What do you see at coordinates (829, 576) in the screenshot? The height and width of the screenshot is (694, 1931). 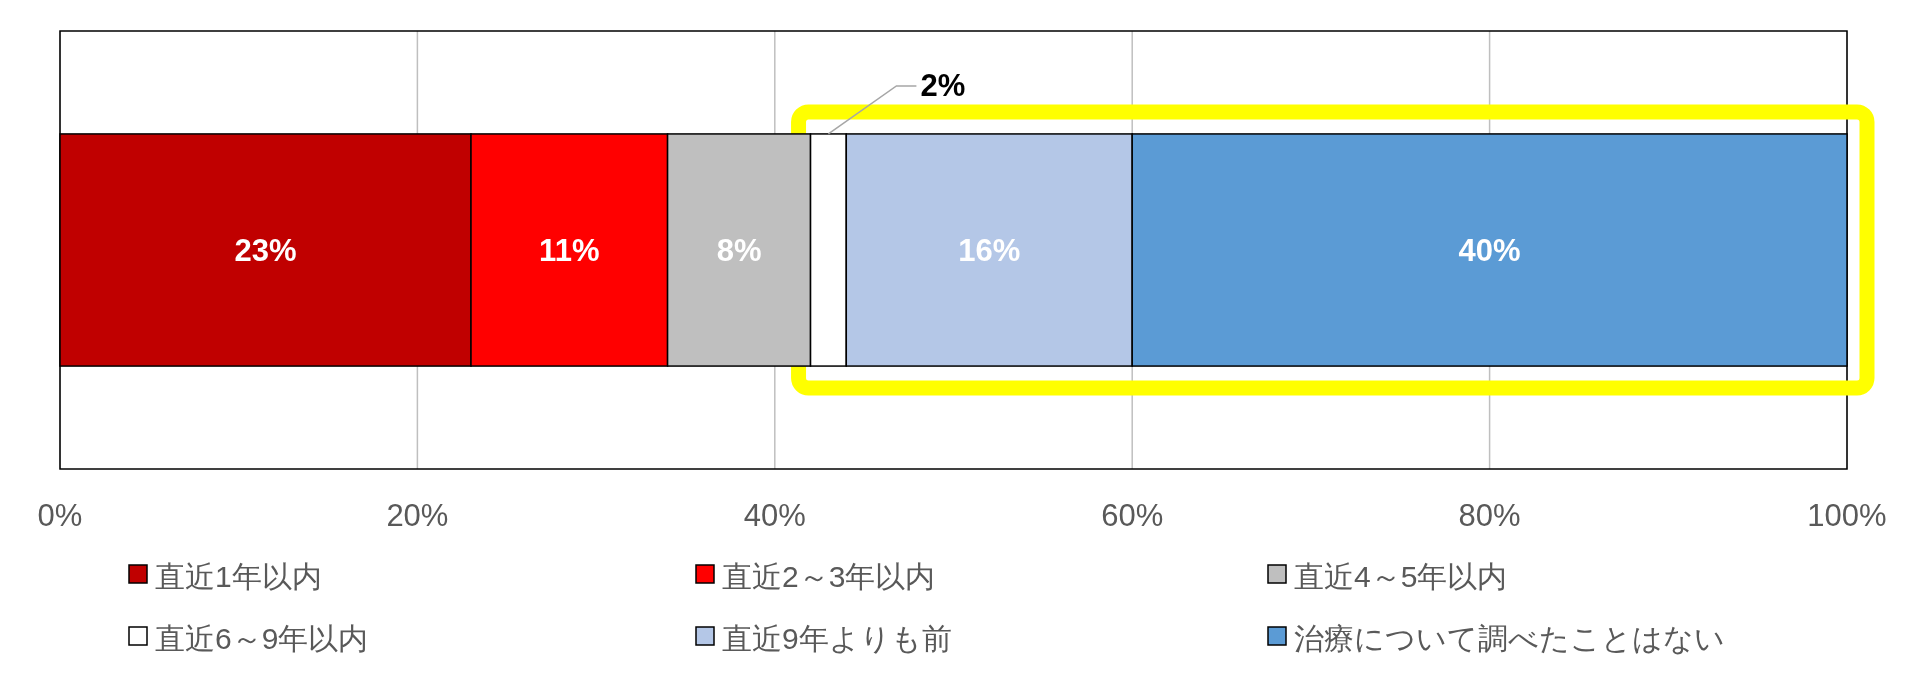 I see `legend-label: 直近2～3年以内` at bounding box center [829, 576].